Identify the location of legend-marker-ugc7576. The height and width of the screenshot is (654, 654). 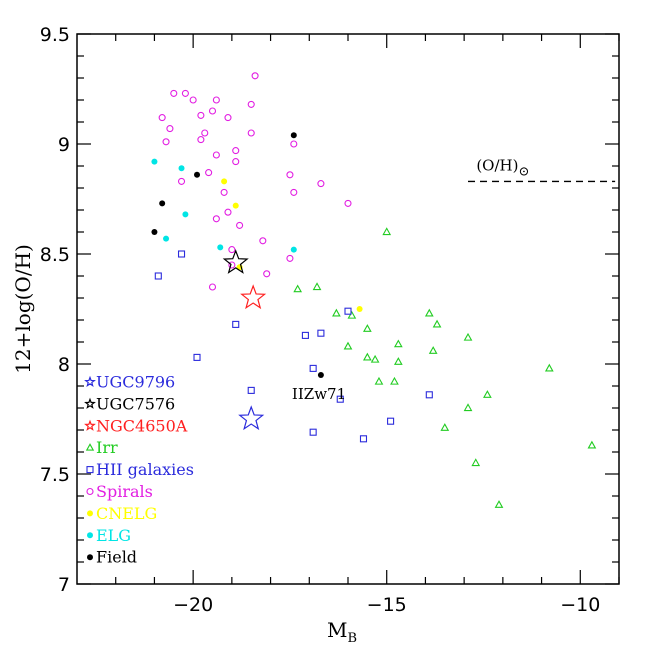
(90, 403).